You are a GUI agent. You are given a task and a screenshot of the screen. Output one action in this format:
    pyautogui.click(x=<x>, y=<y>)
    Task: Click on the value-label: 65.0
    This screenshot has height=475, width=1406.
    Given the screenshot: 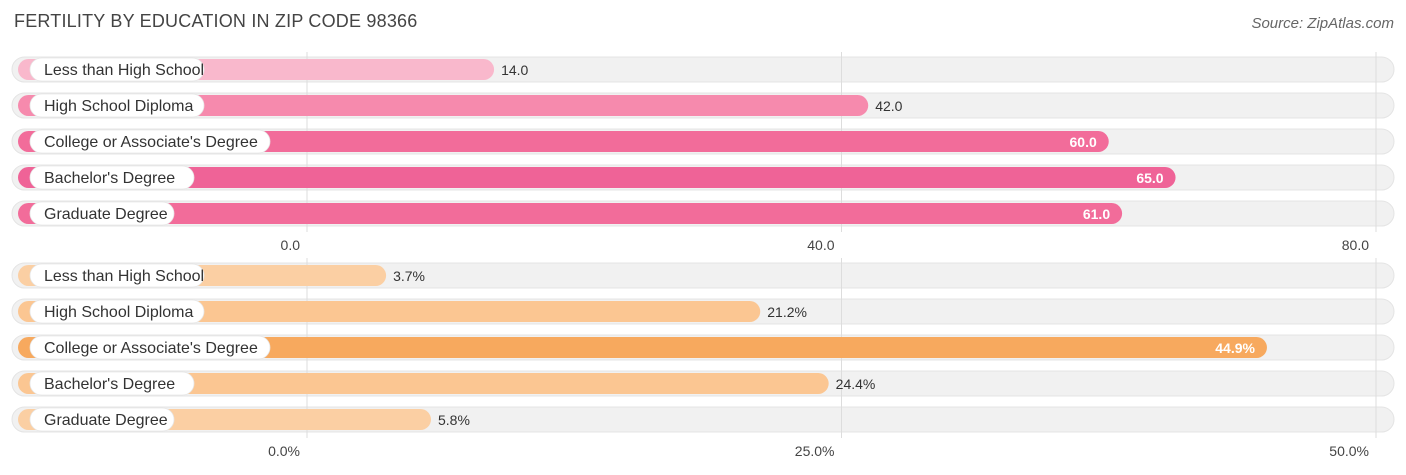 What is the action you would take?
    pyautogui.click(x=1149, y=178)
    